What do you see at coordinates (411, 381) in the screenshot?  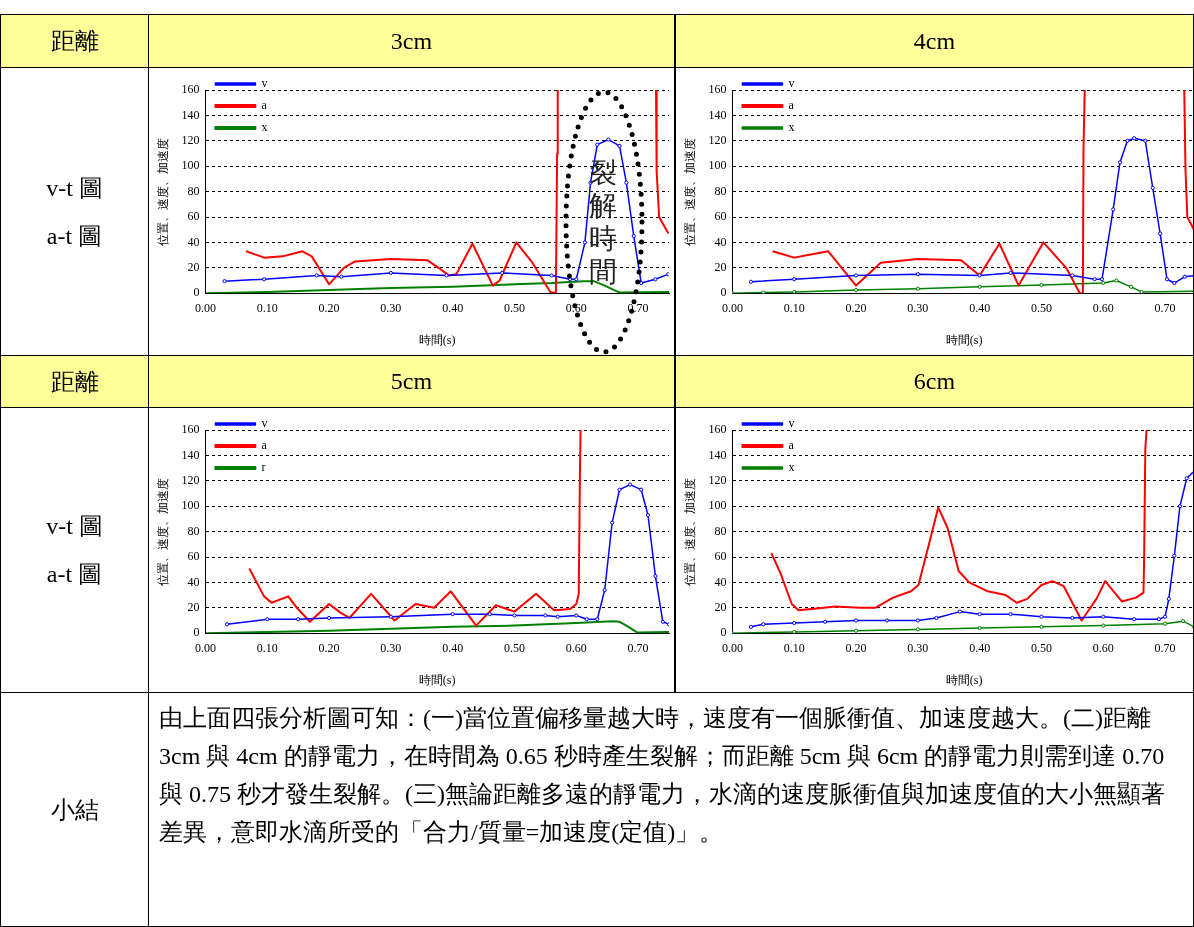 I see `chart-title: 5cm` at bounding box center [411, 381].